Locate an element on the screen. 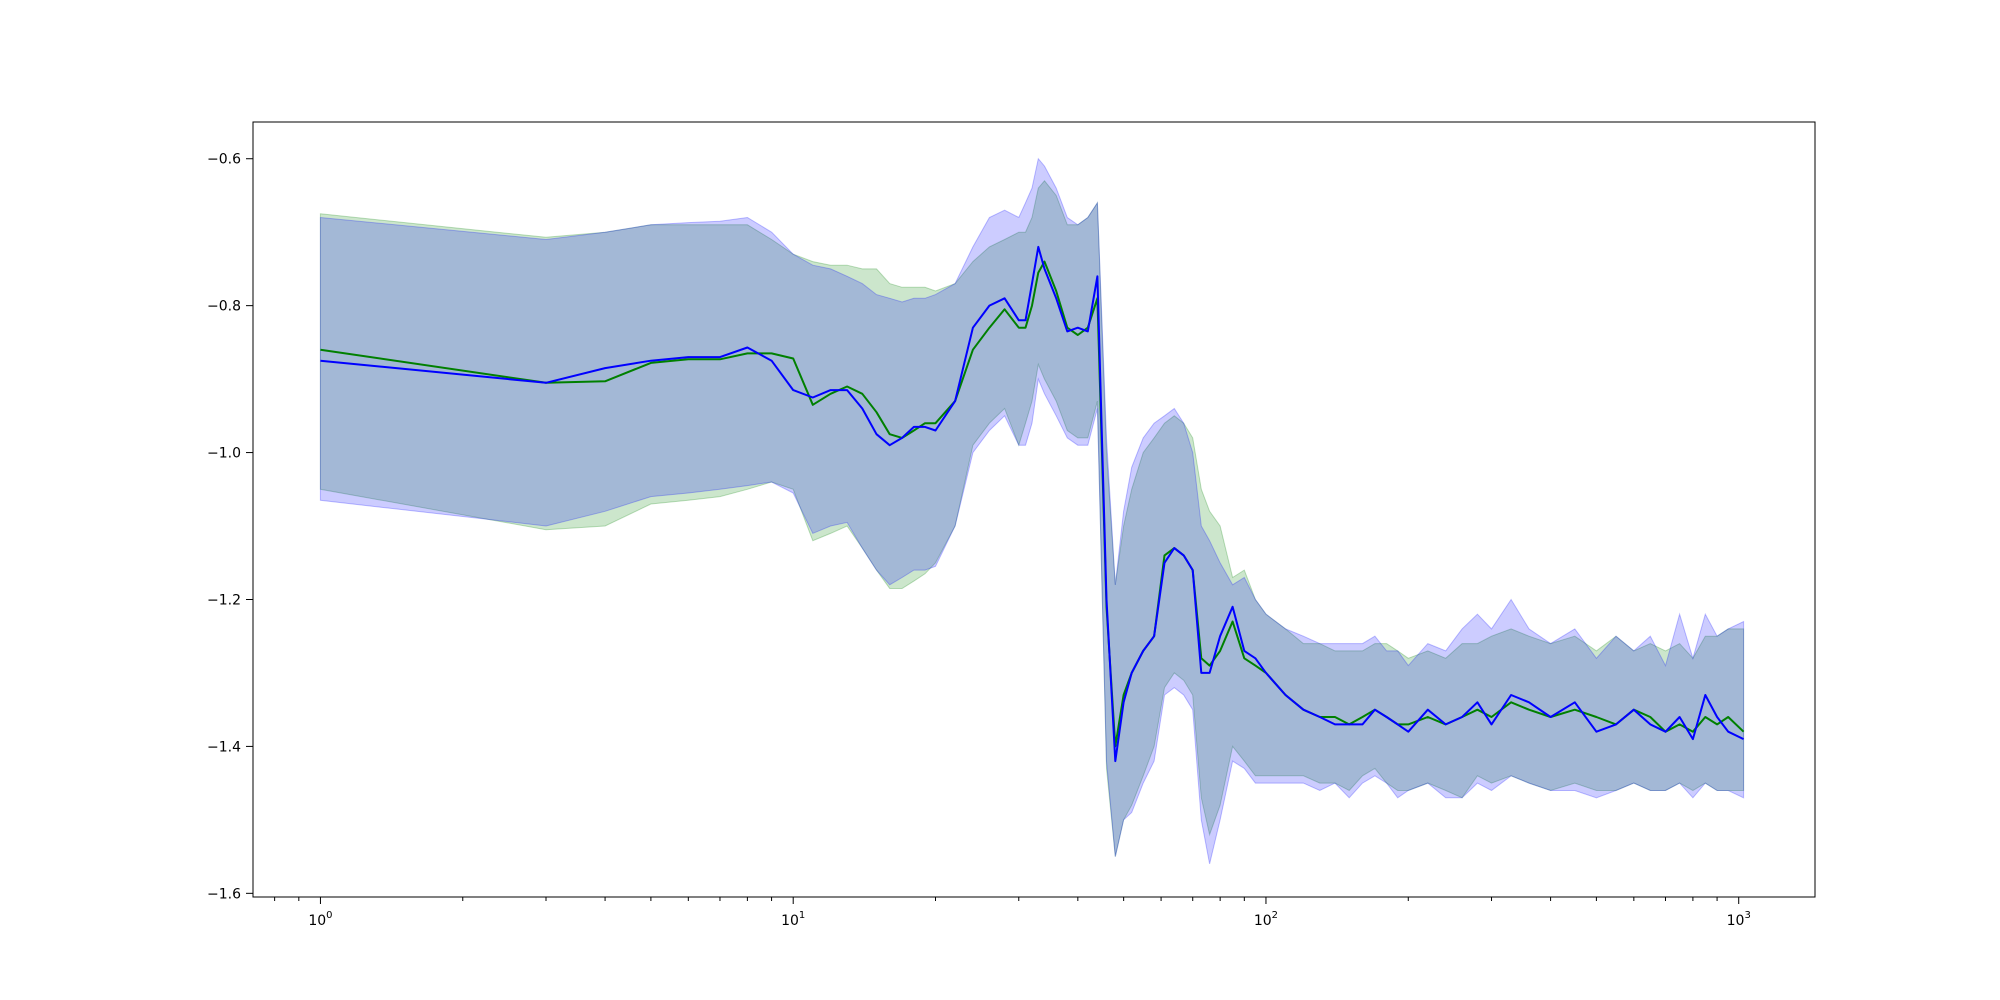  y-tick-label: −0.6 is located at coordinates (224, 160).